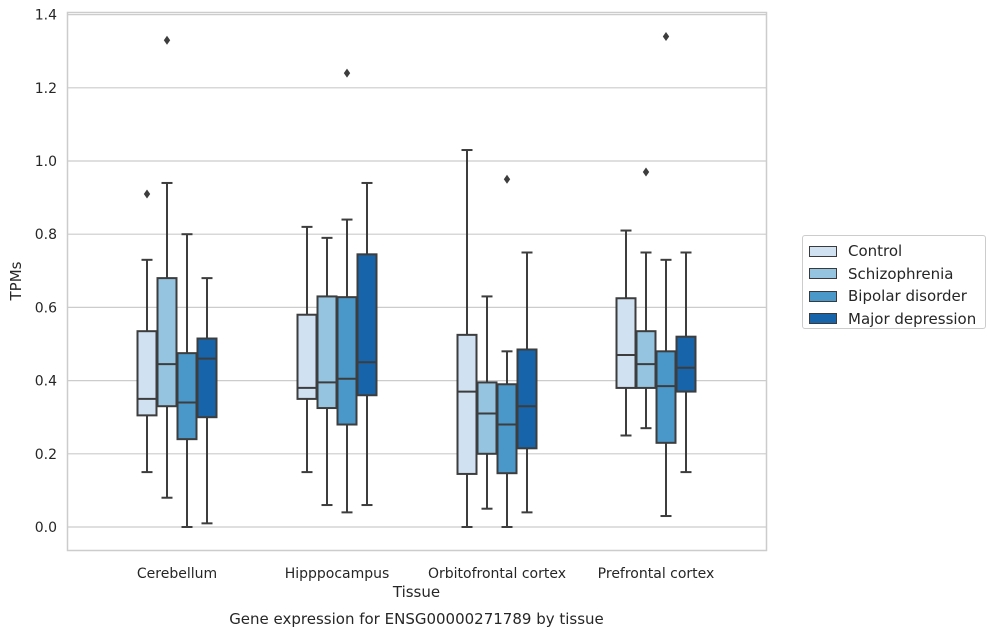 The width and height of the screenshot is (997, 637). Describe the element at coordinates (656, 574) in the screenshot. I see `x-tick-label: Prefrontal cortex` at that location.